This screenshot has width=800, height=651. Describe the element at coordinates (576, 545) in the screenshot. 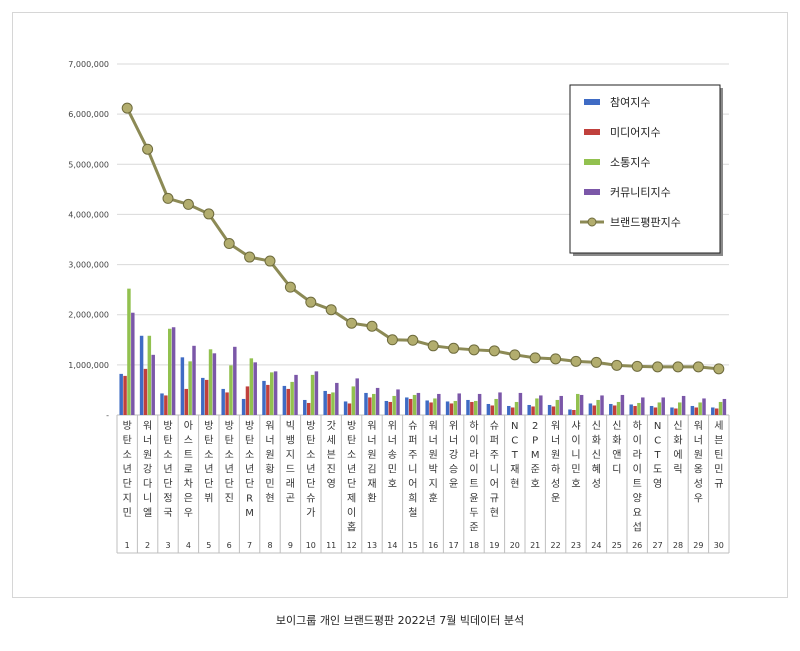

I see `x-rank-label: 23` at that location.